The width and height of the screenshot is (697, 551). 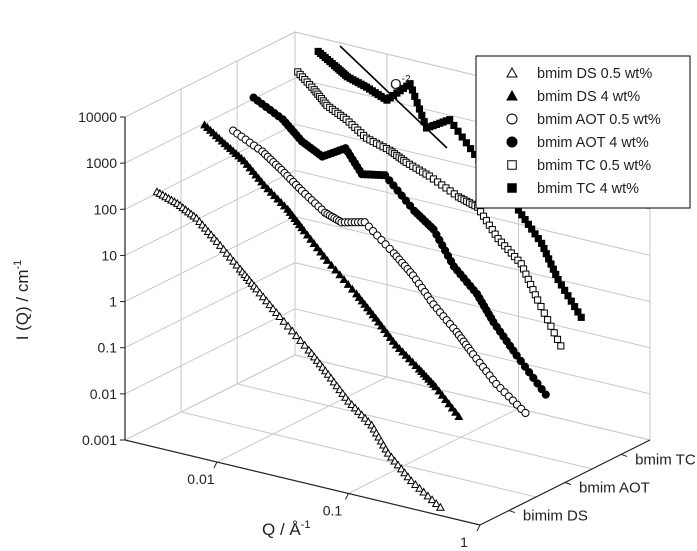 I want to click on z-tick-label: bmim AOT, so click(x=614, y=488).